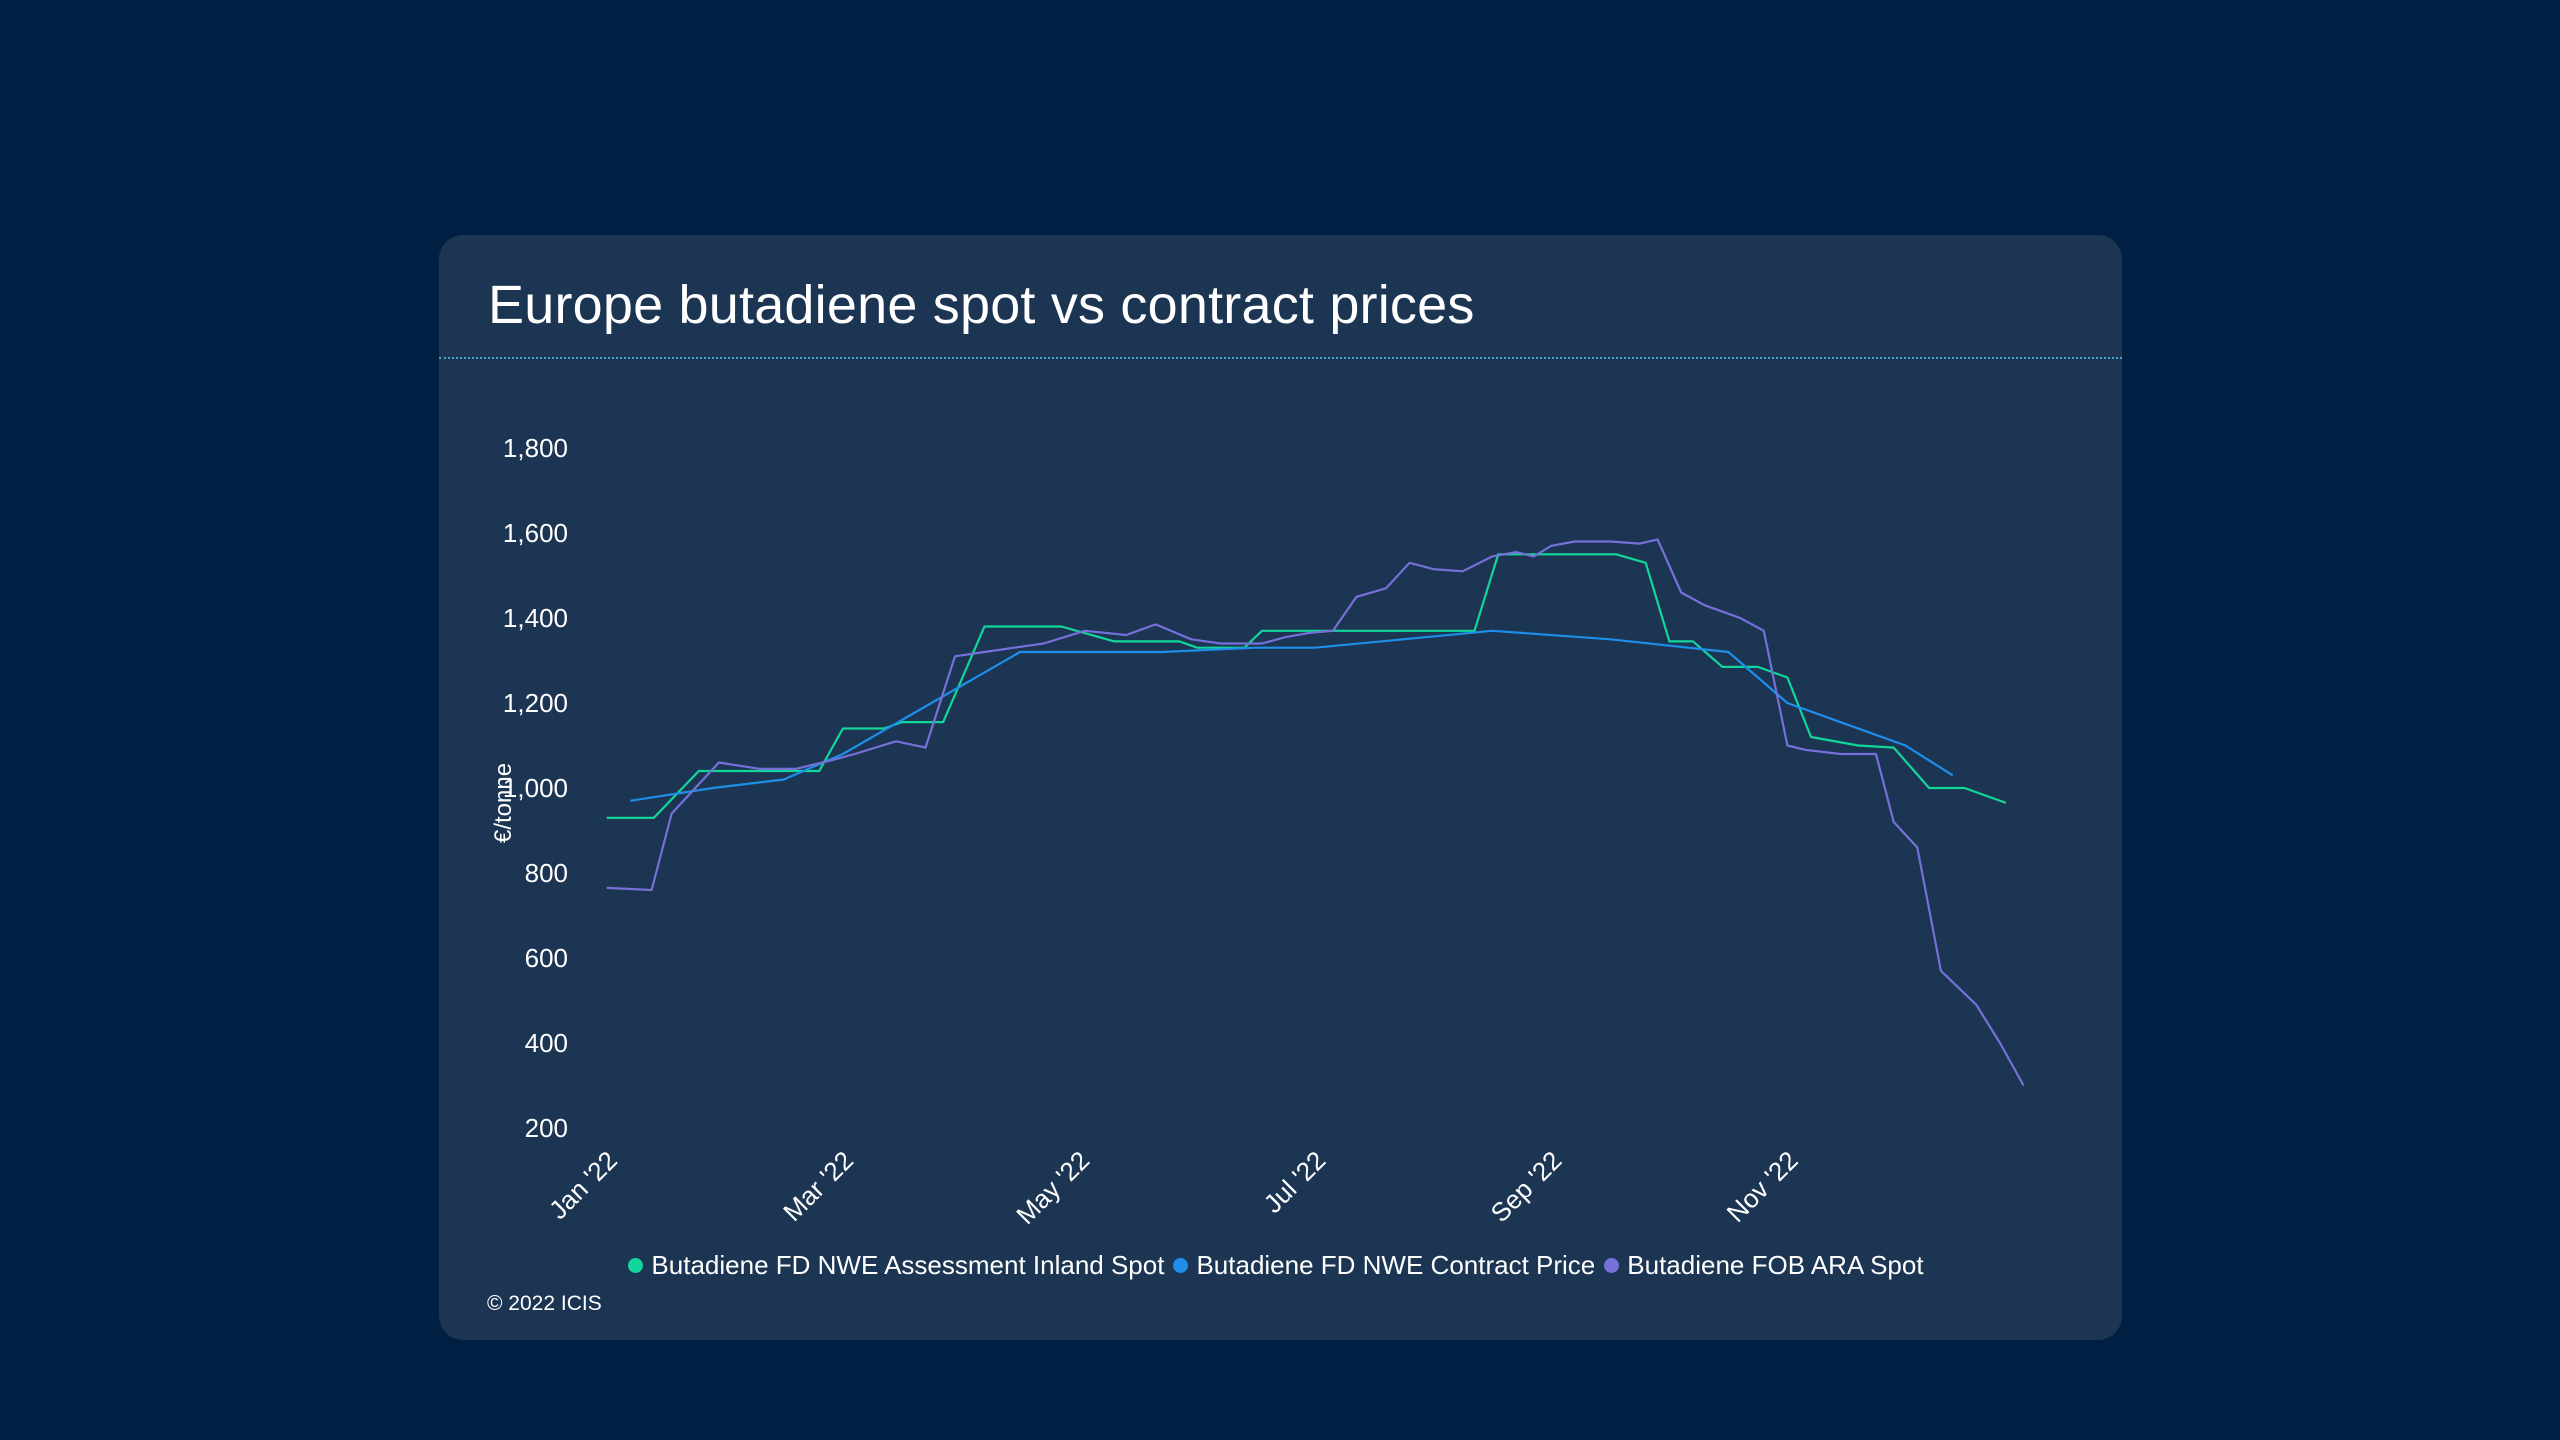 The height and width of the screenshot is (1440, 2560). I want to click on series-line-butadiene-fd-nwe-contract-price, so click(1292, 715).